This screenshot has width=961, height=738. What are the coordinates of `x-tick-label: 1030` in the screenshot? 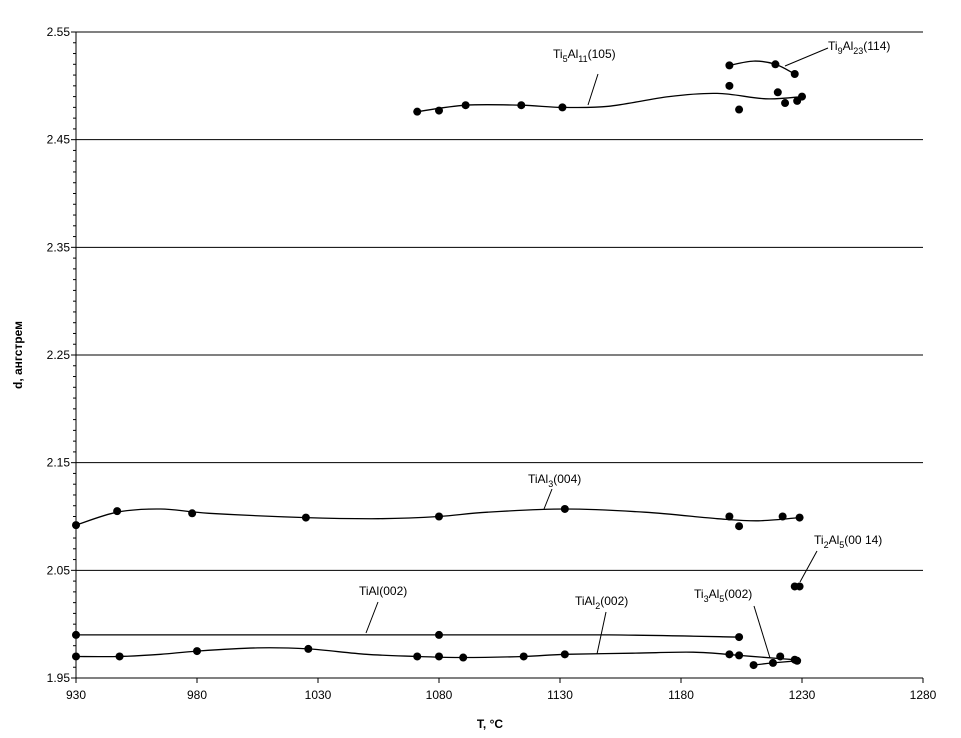 It's located at (318, 695).